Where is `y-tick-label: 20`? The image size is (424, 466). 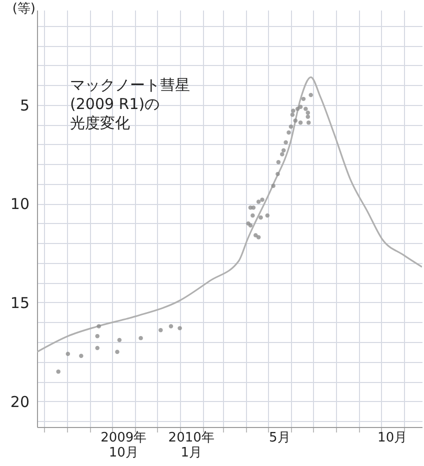 y-tick-label: 20 is located at coordinates (20, 401).